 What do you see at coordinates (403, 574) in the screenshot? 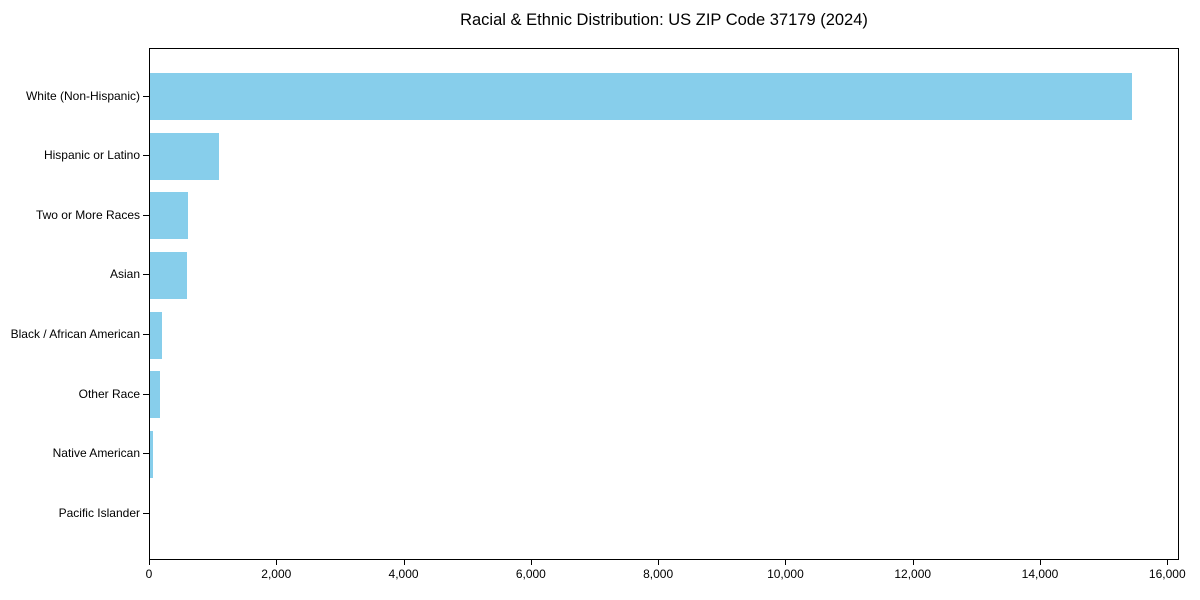
I see `x-tick-label: 4,000` at bounding box center [403, 574].